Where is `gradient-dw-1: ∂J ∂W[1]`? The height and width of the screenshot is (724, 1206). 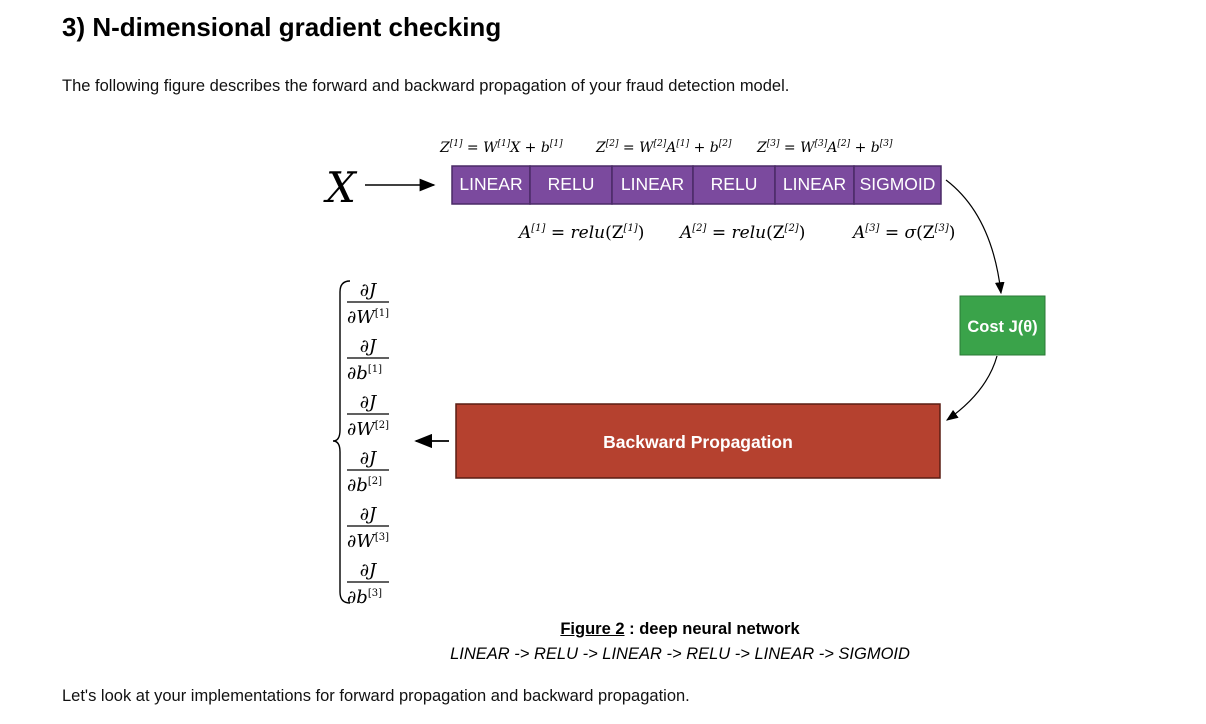 gradient-dw-1: ∂J ∂W[1] is located at coordinates (368, 304).